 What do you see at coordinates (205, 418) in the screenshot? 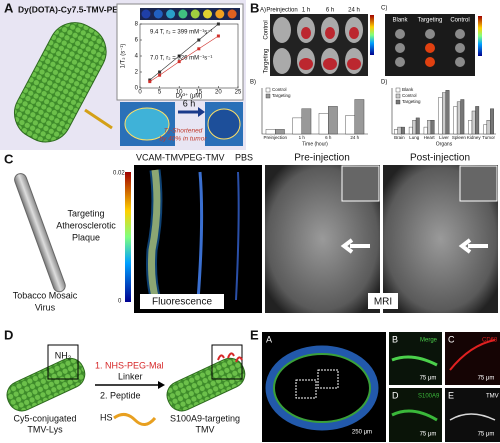
I see `rod-label: S100A9-targeting` at bounding box center [205, 418].